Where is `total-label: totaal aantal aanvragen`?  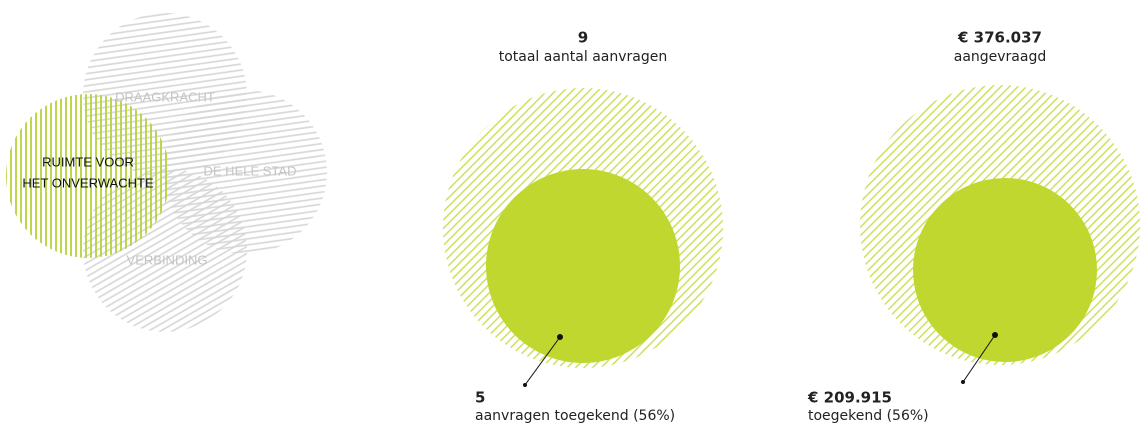
total-label: totaal aantal aanvragen is located at coordinates (583, 57).